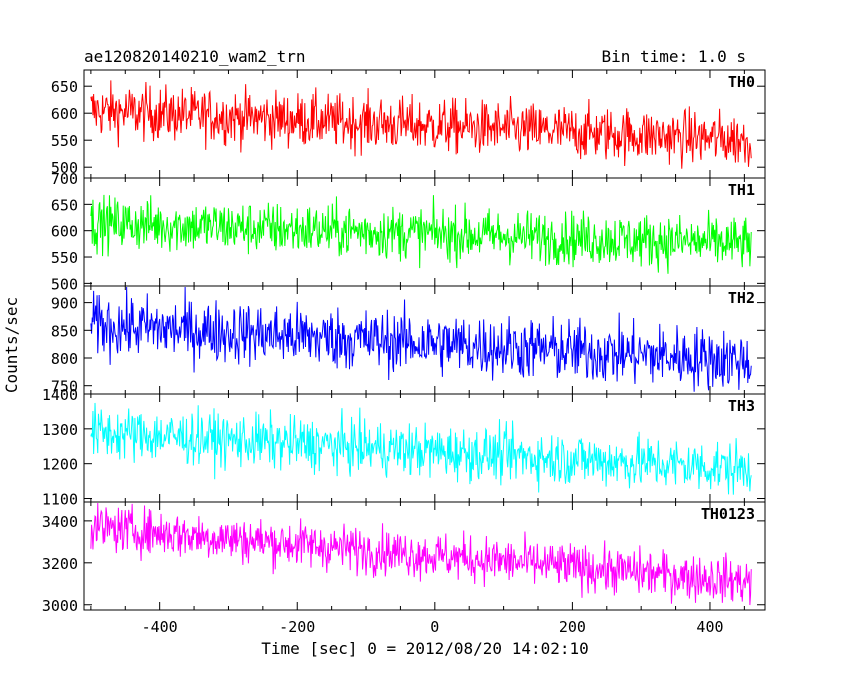  What do you see at coordinates (60, 606) in the screenshot?
I see `y-tick-label: 3000` at bounding box center [60, 606].